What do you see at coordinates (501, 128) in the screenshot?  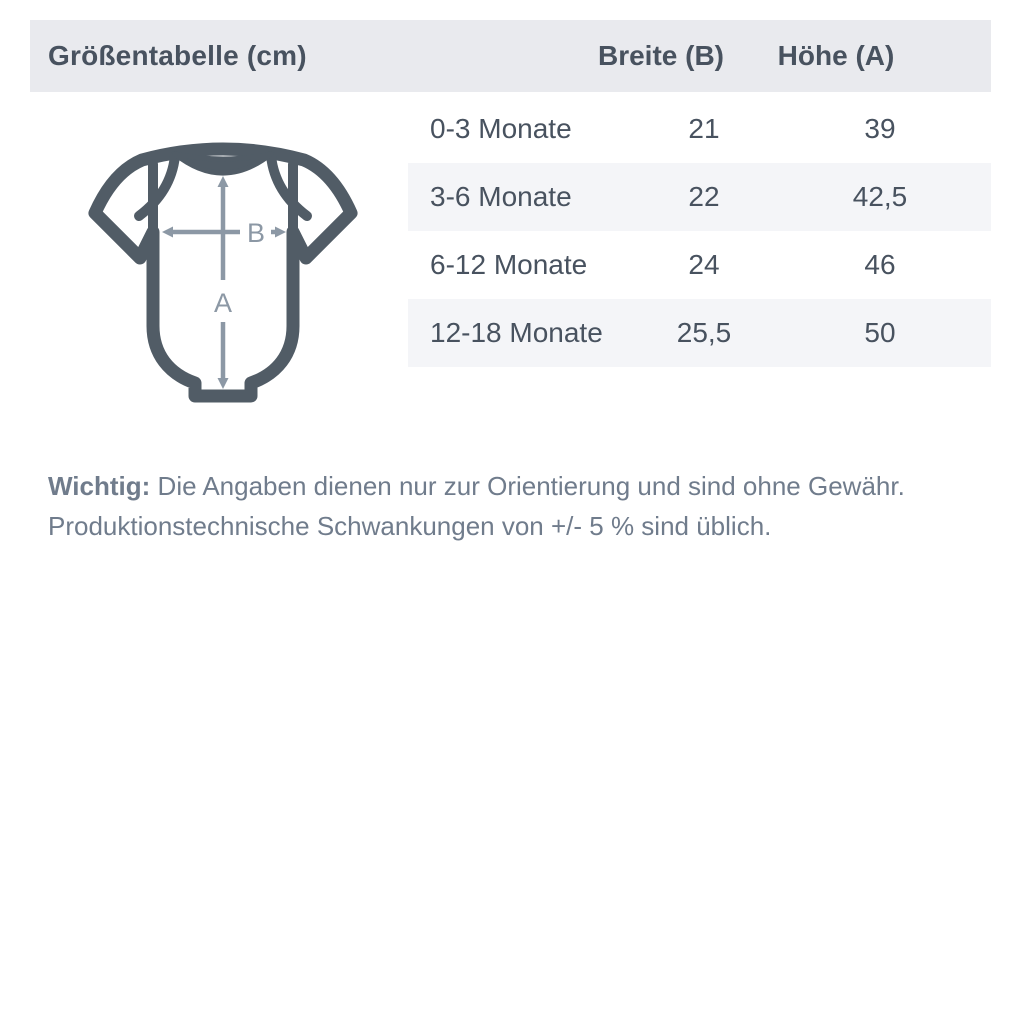 I see `size-label: 0-3 Monate` at bounding box center [501, 128].